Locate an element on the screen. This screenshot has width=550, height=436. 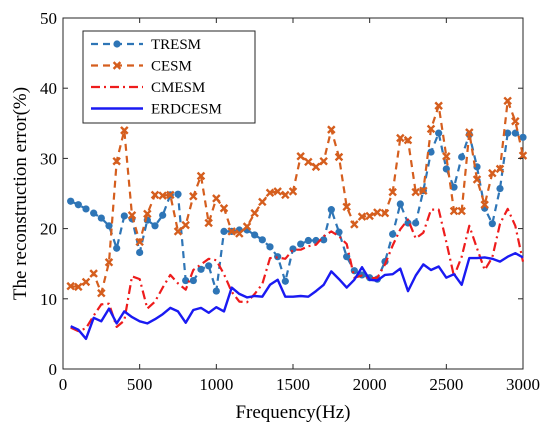
legend-item-cesm: CESM is located at coordinates (141, 67).